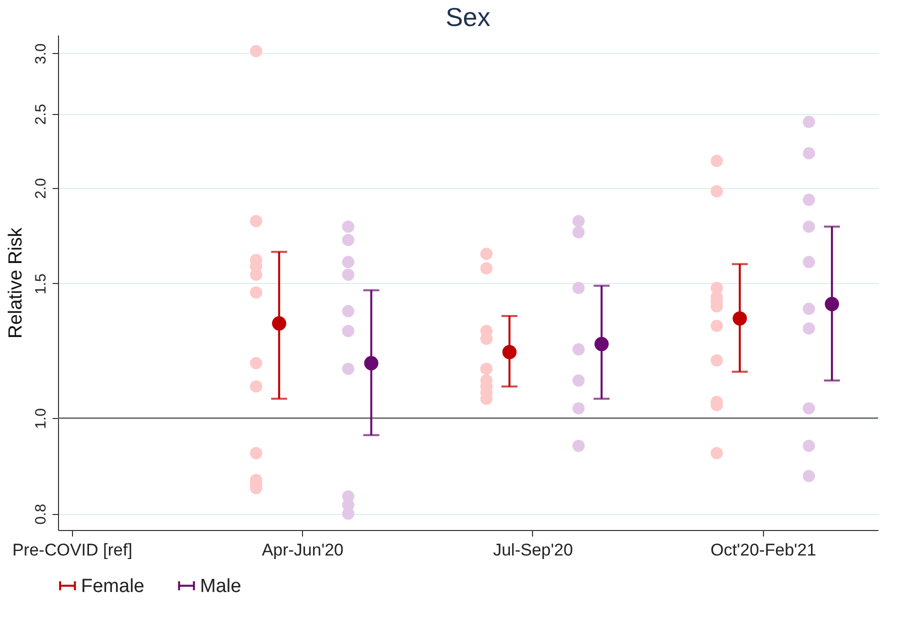  I want to click on legend-label: Male, so click(221, 586).